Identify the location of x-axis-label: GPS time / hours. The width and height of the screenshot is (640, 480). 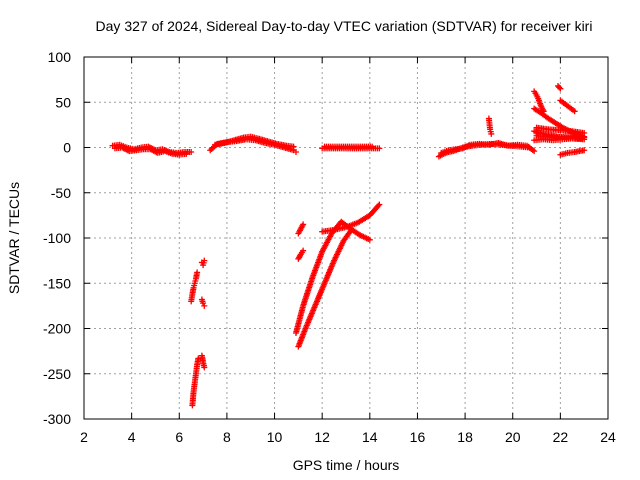
(346, 465).